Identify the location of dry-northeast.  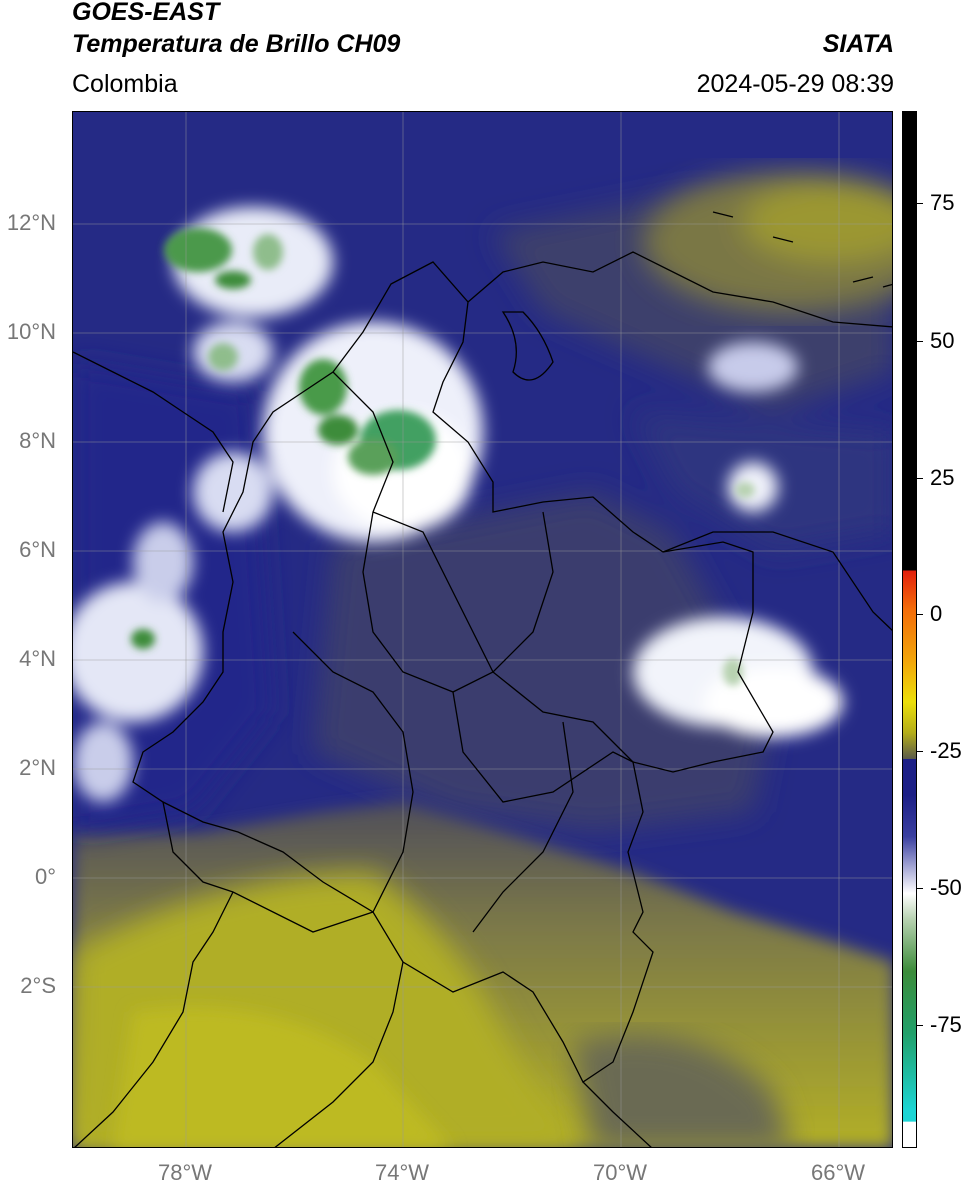
(767, 242).